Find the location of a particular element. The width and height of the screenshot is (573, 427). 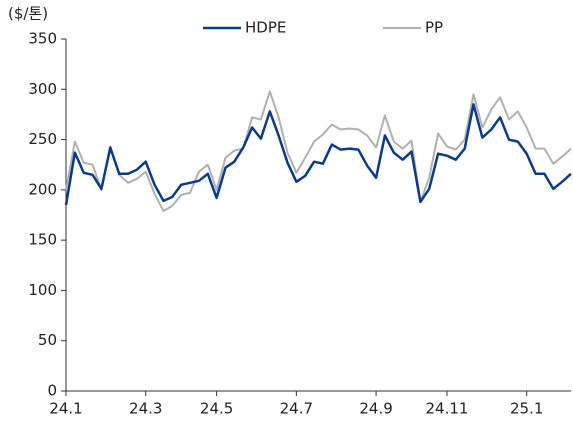

y-tick-label: 250 is located at coordinates (42, 139).